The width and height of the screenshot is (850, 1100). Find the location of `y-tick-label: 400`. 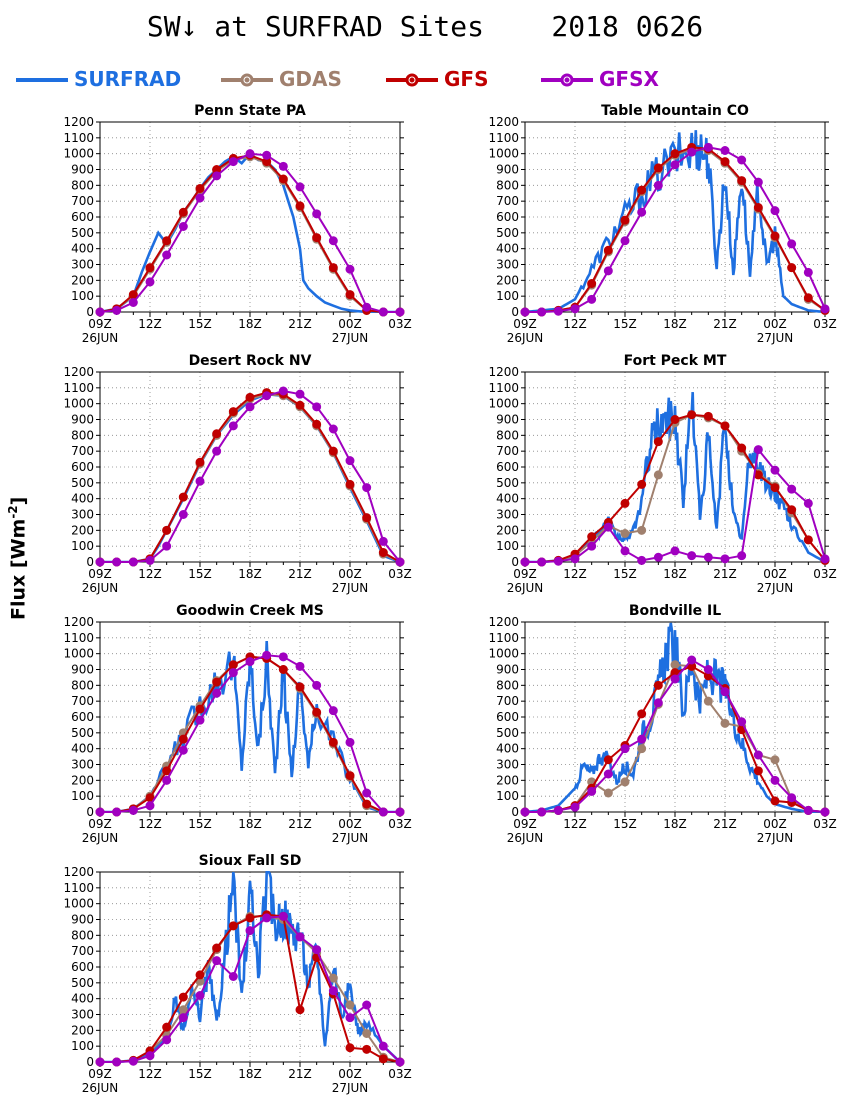

y-tick-label: 400 is located at coordinates (82, 749).